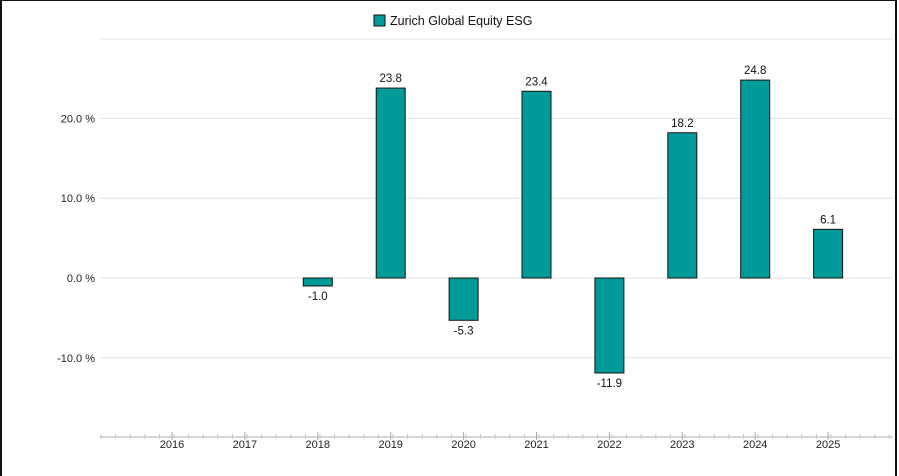 The image size is (899, 476). What do you see at coordinates (463, 445) in the screenshot?
I see `x-tick-label: 2020` at bounding box center [463, 445].